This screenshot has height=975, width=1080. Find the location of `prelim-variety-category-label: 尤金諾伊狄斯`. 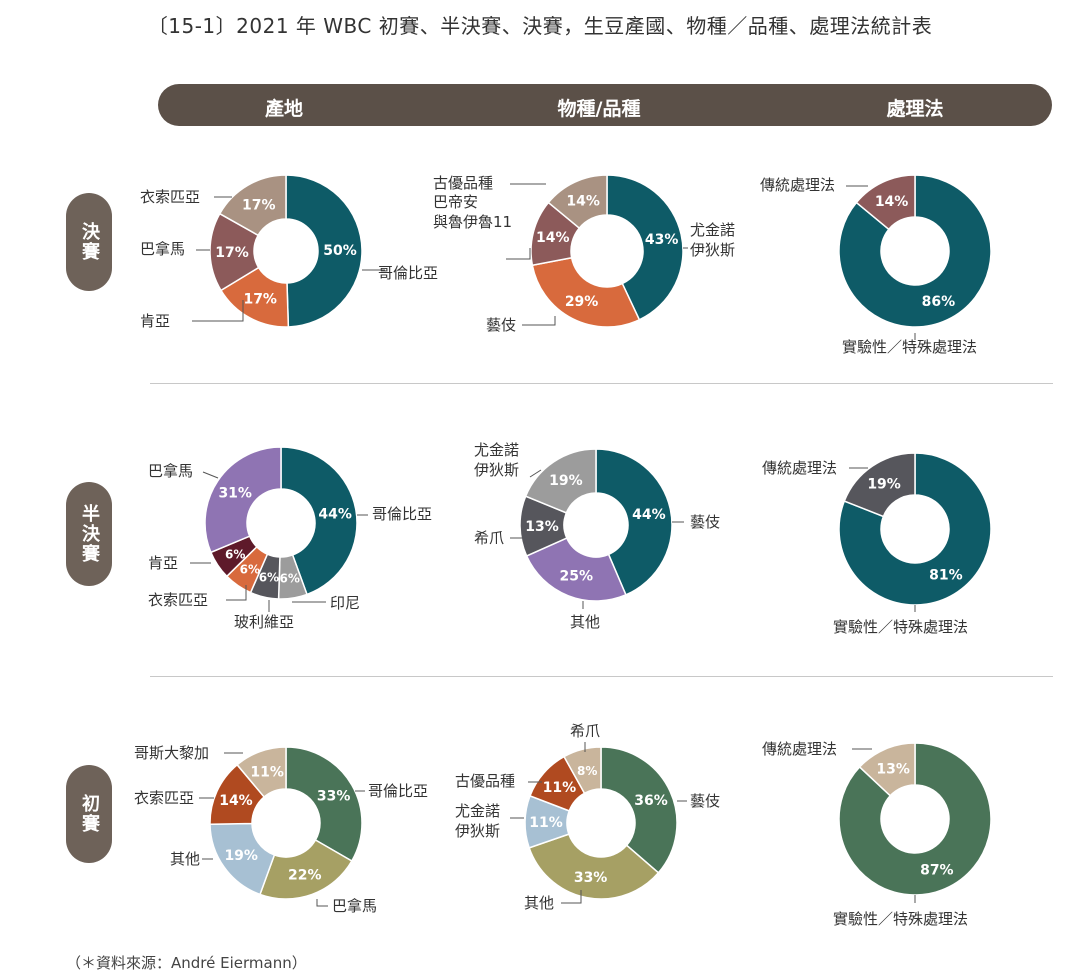

prelim-variety-category-label: 尤金諾伊狄斯 is located at coordinates (477, 821).